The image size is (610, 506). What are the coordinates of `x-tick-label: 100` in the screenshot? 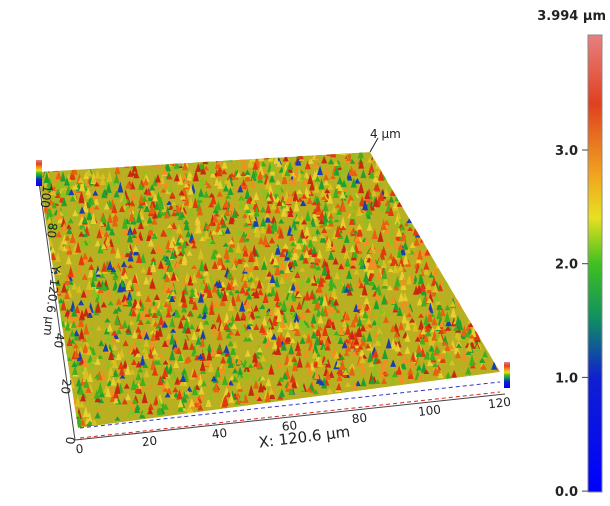 It's located at (429, 410).